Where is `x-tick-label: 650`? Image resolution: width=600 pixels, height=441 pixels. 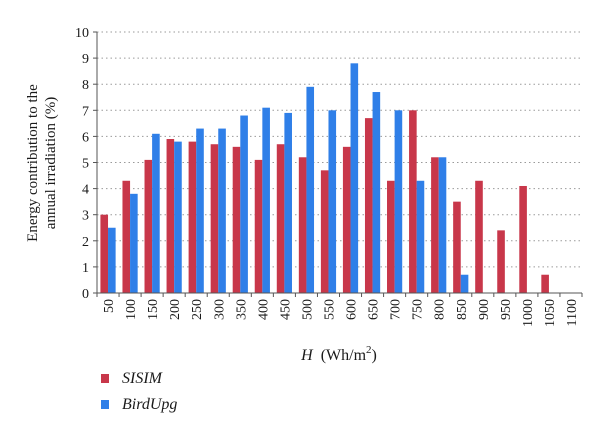
x-tick-label: 650 is located at coordinates (374, 309).